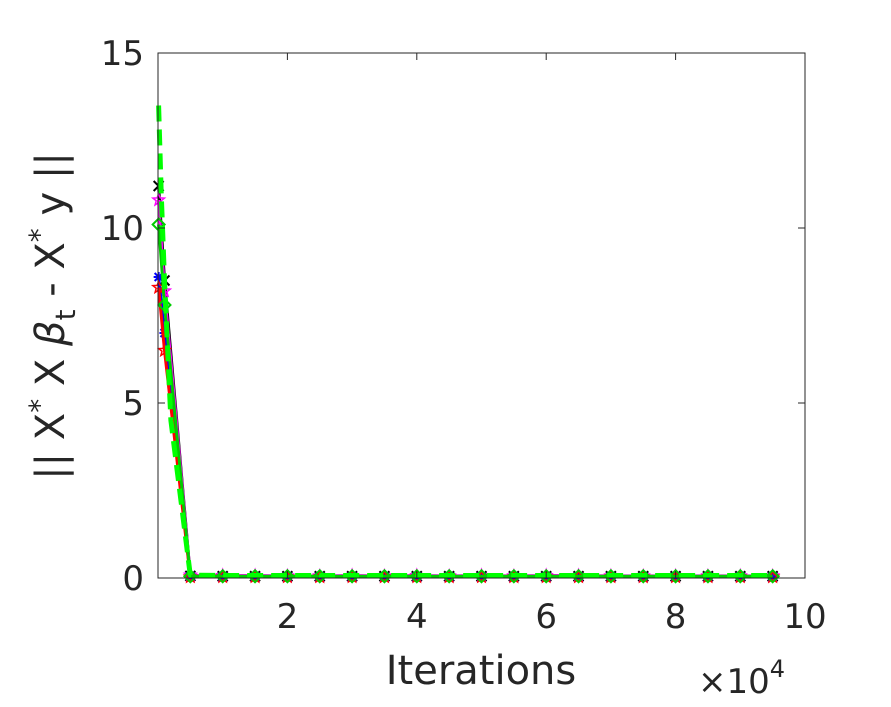 This screenshot has width=891, height=707. What do you see at coordinates (417, 617) in the screenshot?
I see `x-tick-label: 4` at bounding box center [417, 617].